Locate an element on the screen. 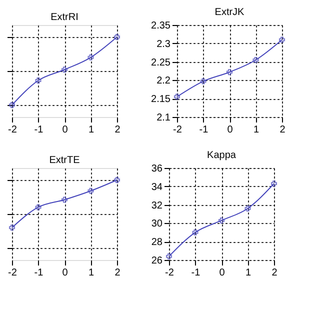  y-tick-label: 34 is located at coordinates (157, 187).